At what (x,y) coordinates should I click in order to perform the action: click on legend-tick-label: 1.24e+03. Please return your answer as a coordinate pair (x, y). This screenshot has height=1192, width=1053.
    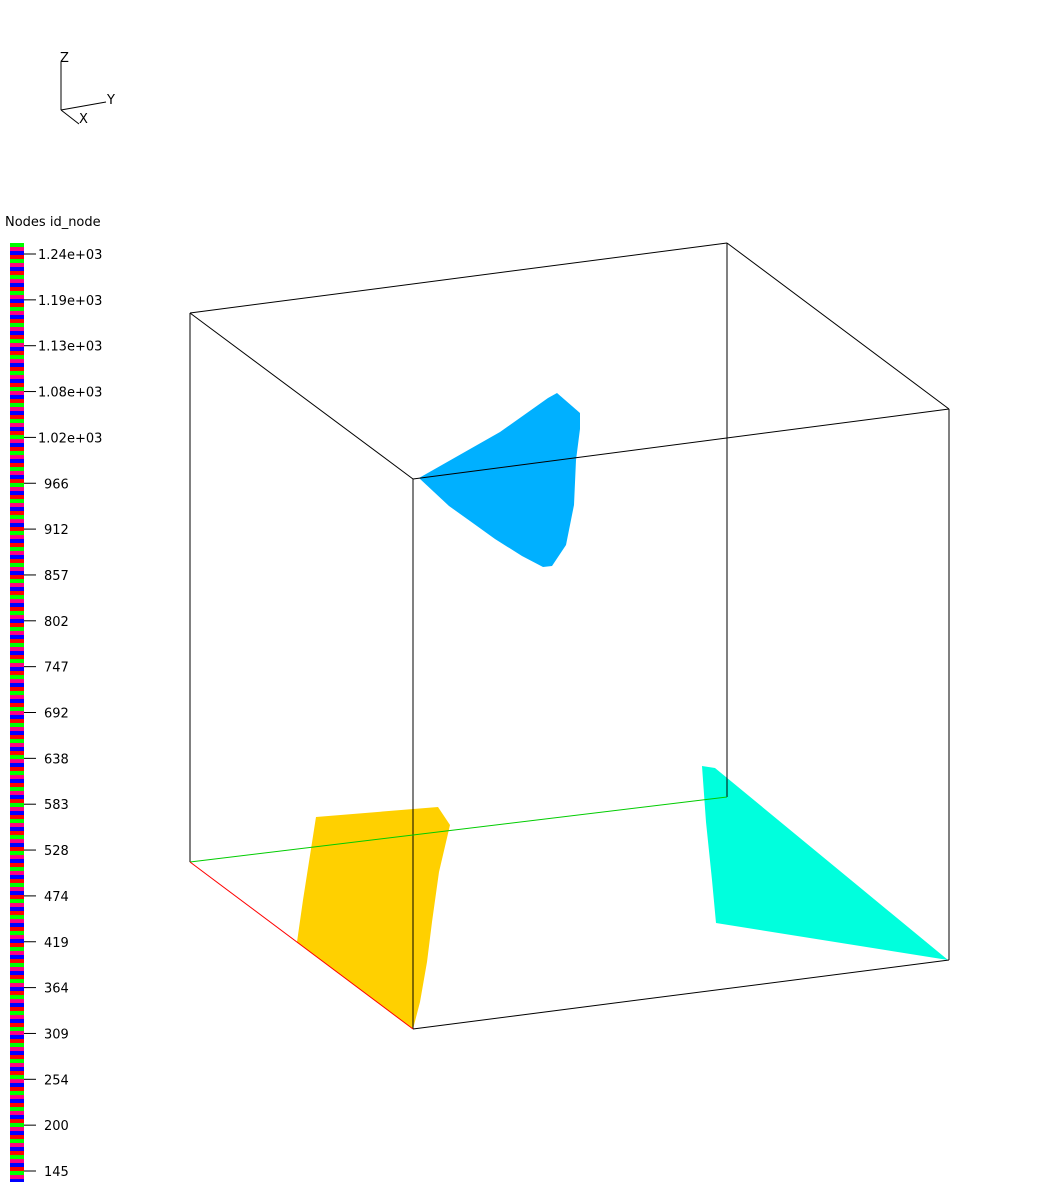
    Looking at the image, I should click on (70, 255).